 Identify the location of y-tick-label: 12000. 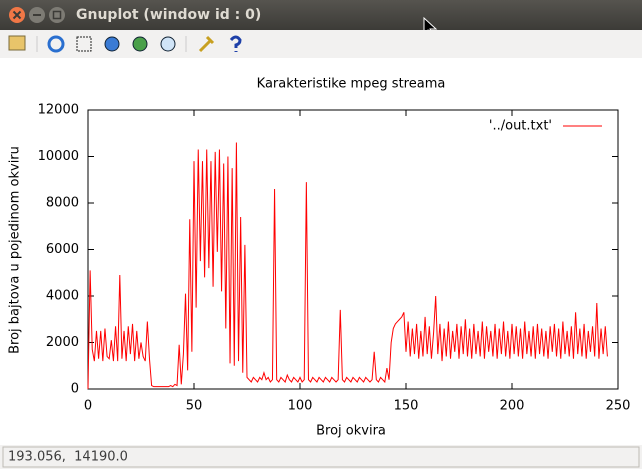
(58, 110).